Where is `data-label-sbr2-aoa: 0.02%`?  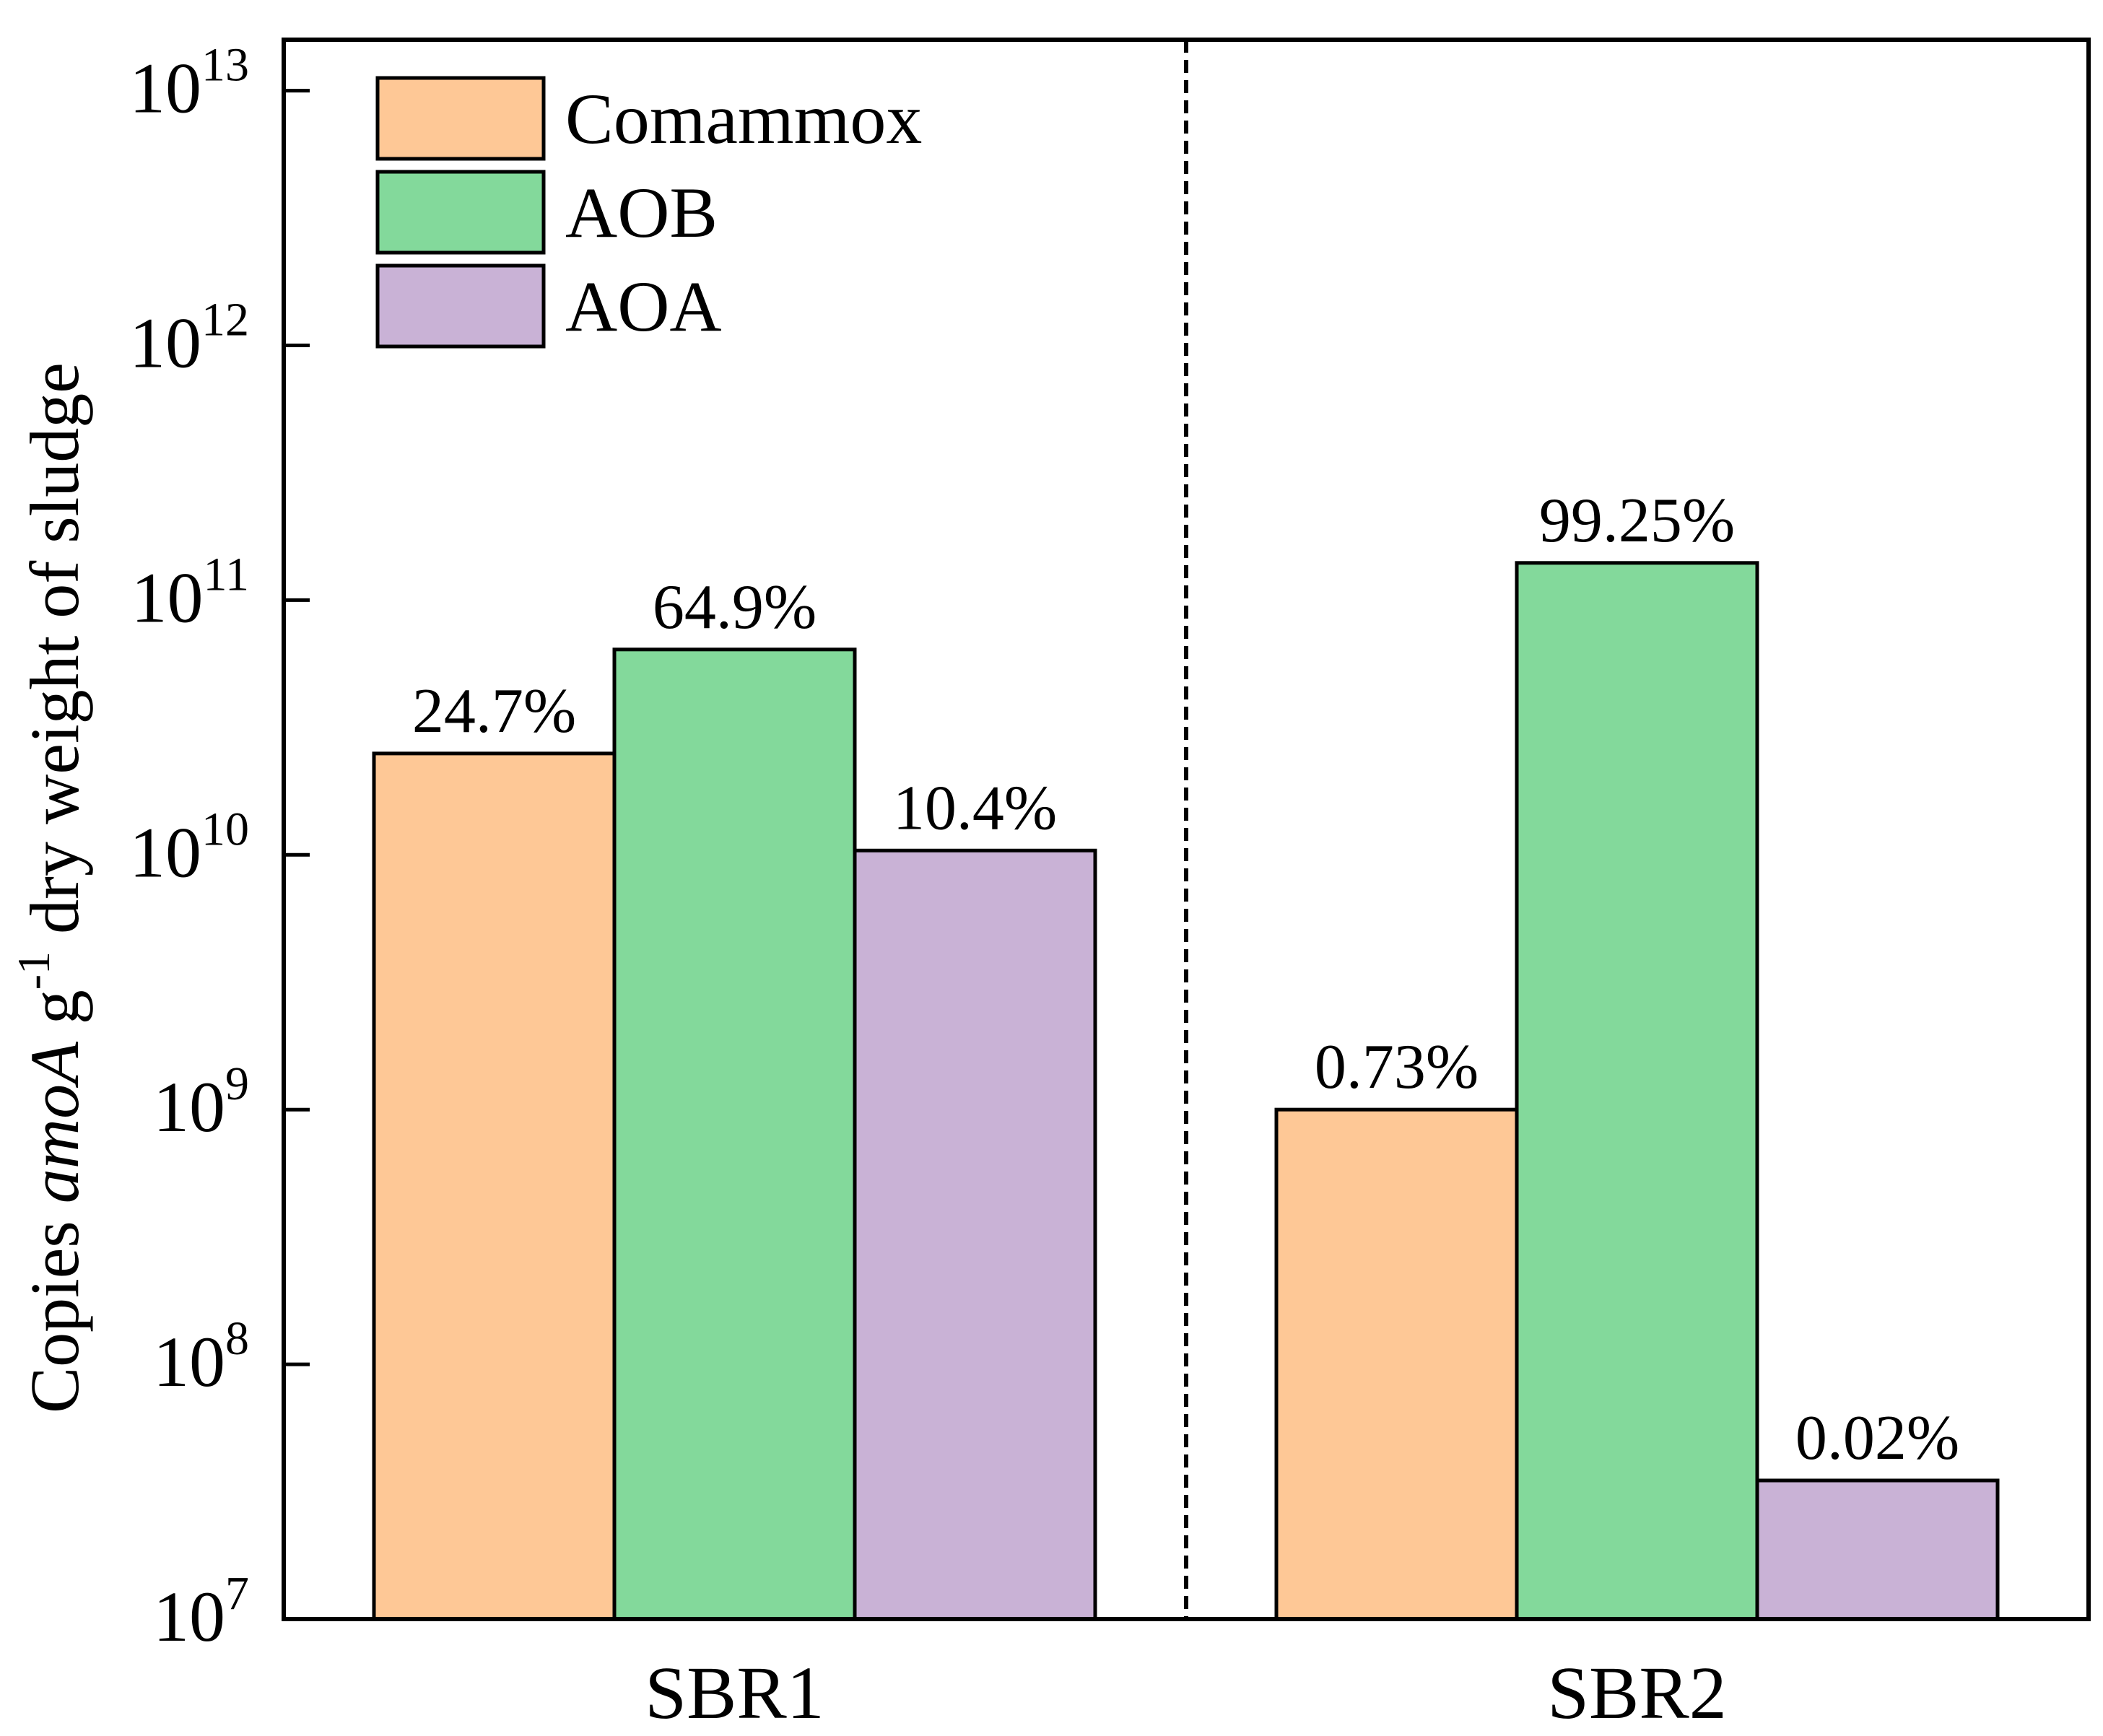 data-label-sbr2-aoa: 0.02% is located at coordinates (1877, 1438).